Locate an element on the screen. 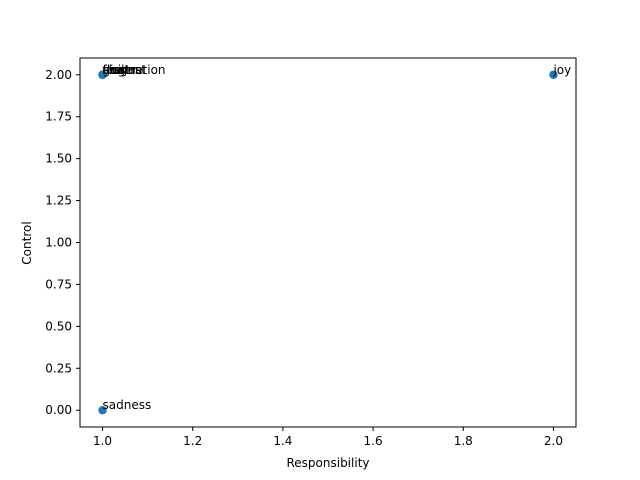 The image size is (640, 480). point-label: disgust is located at coordinates (125, 70).